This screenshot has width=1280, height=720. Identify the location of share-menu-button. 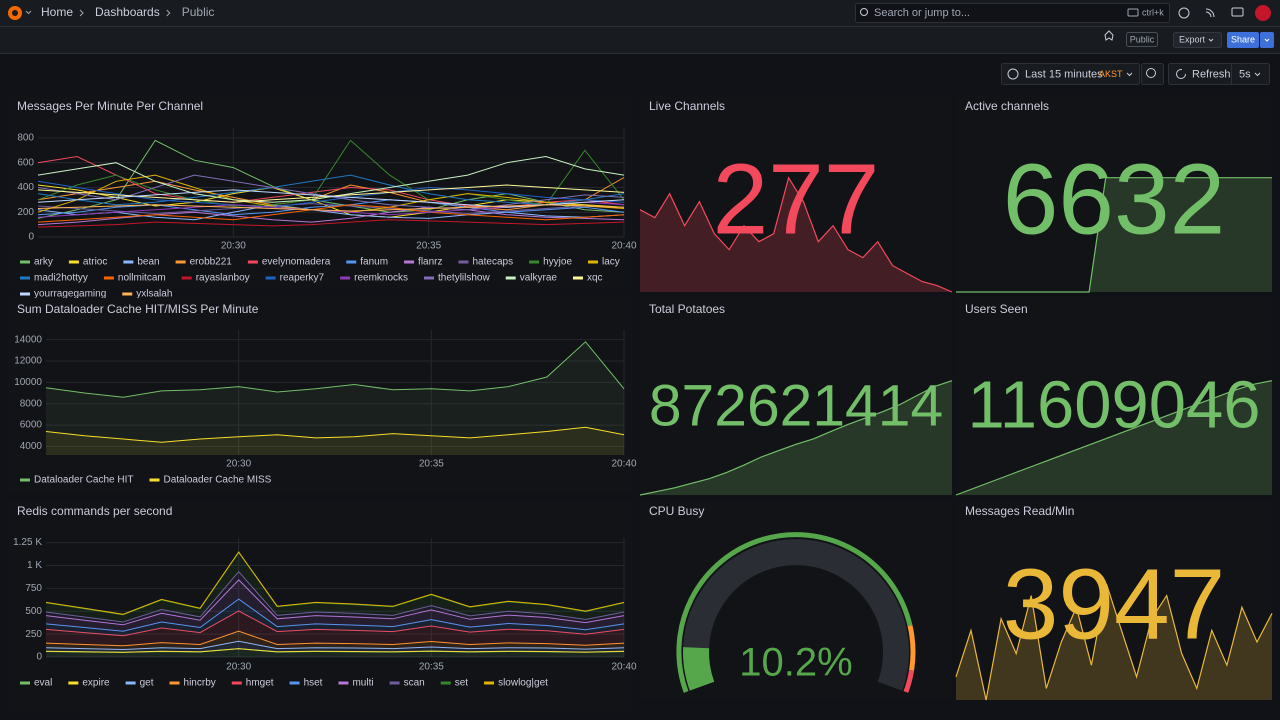
(1267, 40).